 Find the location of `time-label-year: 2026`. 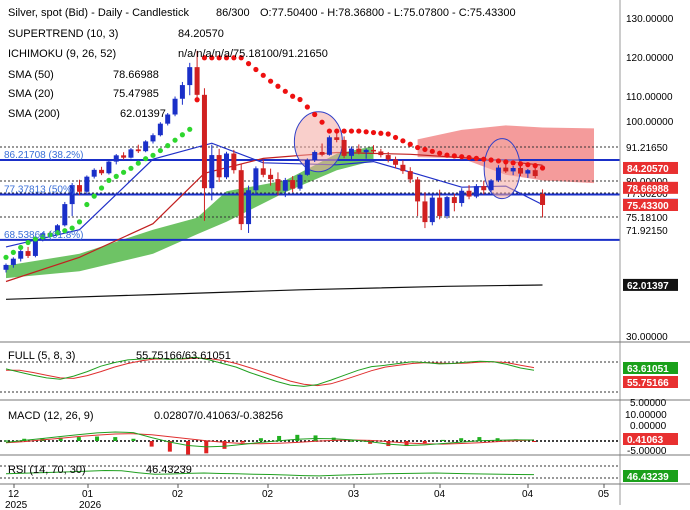

time-label-year: 2026 is located at coordinates (90, 505).